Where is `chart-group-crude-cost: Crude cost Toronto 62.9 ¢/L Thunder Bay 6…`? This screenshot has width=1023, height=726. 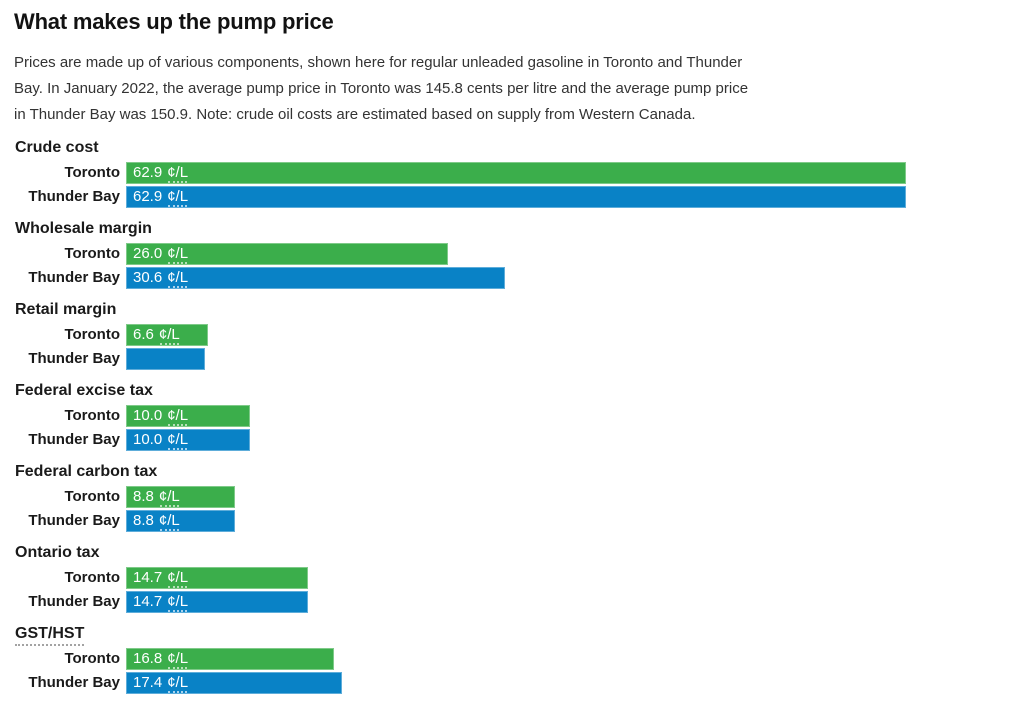
chart-group-crude-cost: Crude cost Toronto 62.9 ¢/L Thunder Bay 6… is located at coordinates (463, 173).